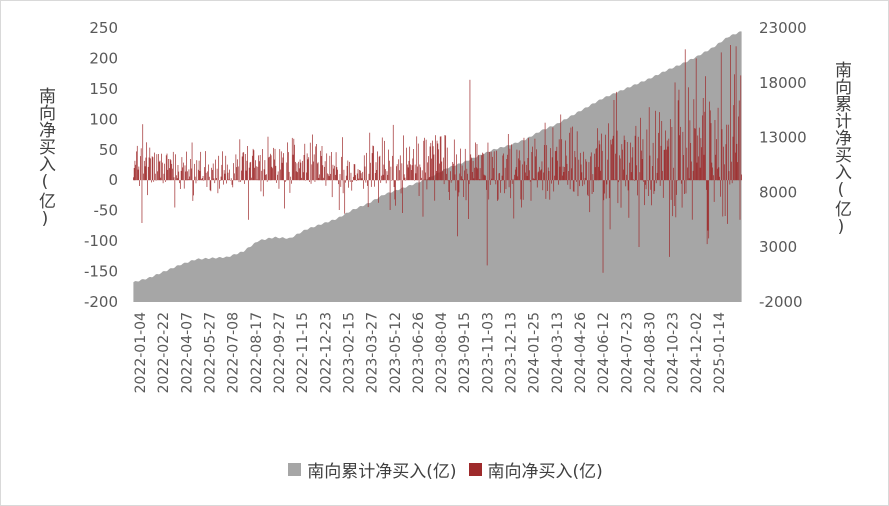  I want to click on right-tick-label: -2000, so click(781, 302).